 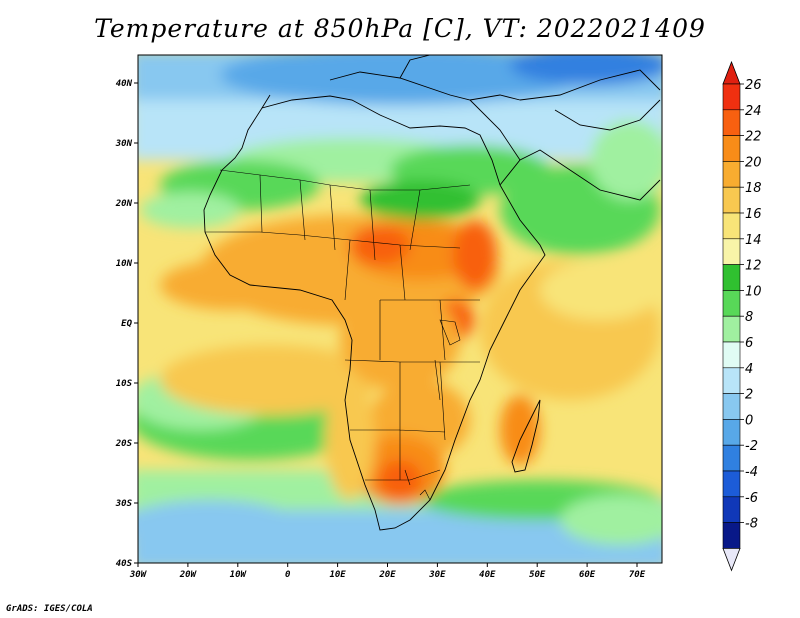 I want to click on lon-label: 0, so click(x=288, y=575).